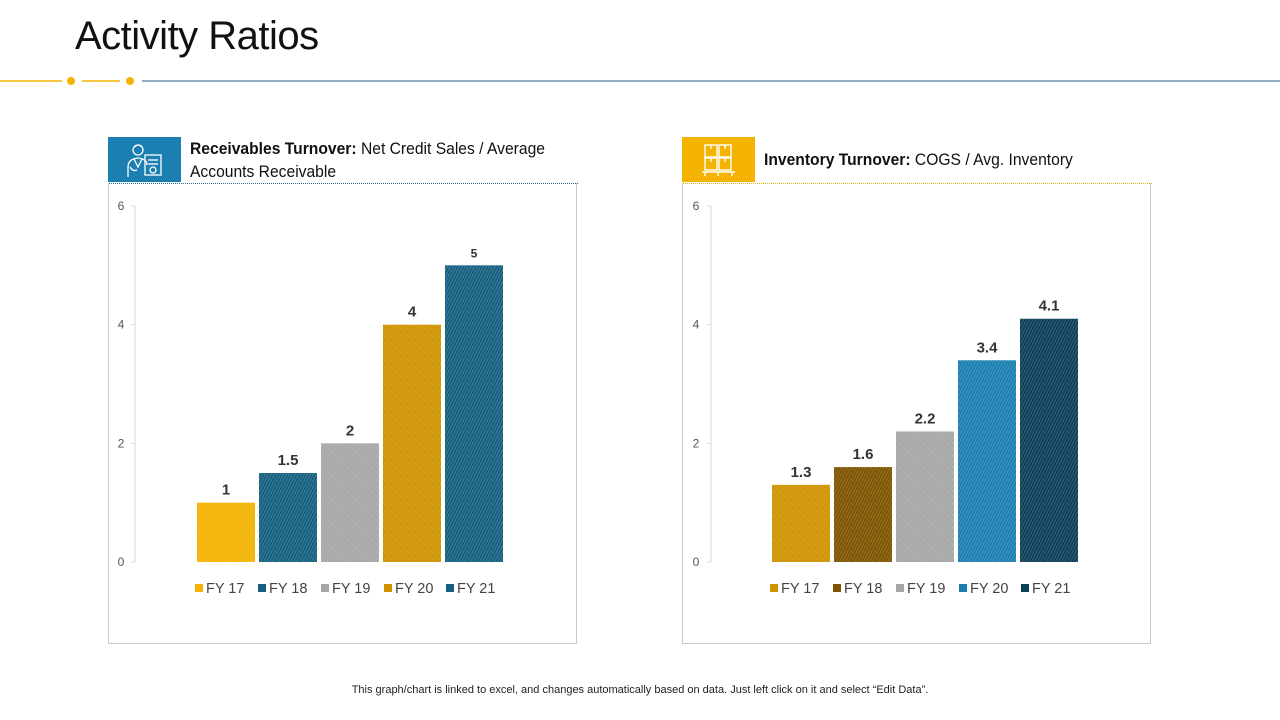 This screenshot has height=720, width=1280. I want to click on inventory-formula: COGS / Avg. Inventory, so click(991, 159).